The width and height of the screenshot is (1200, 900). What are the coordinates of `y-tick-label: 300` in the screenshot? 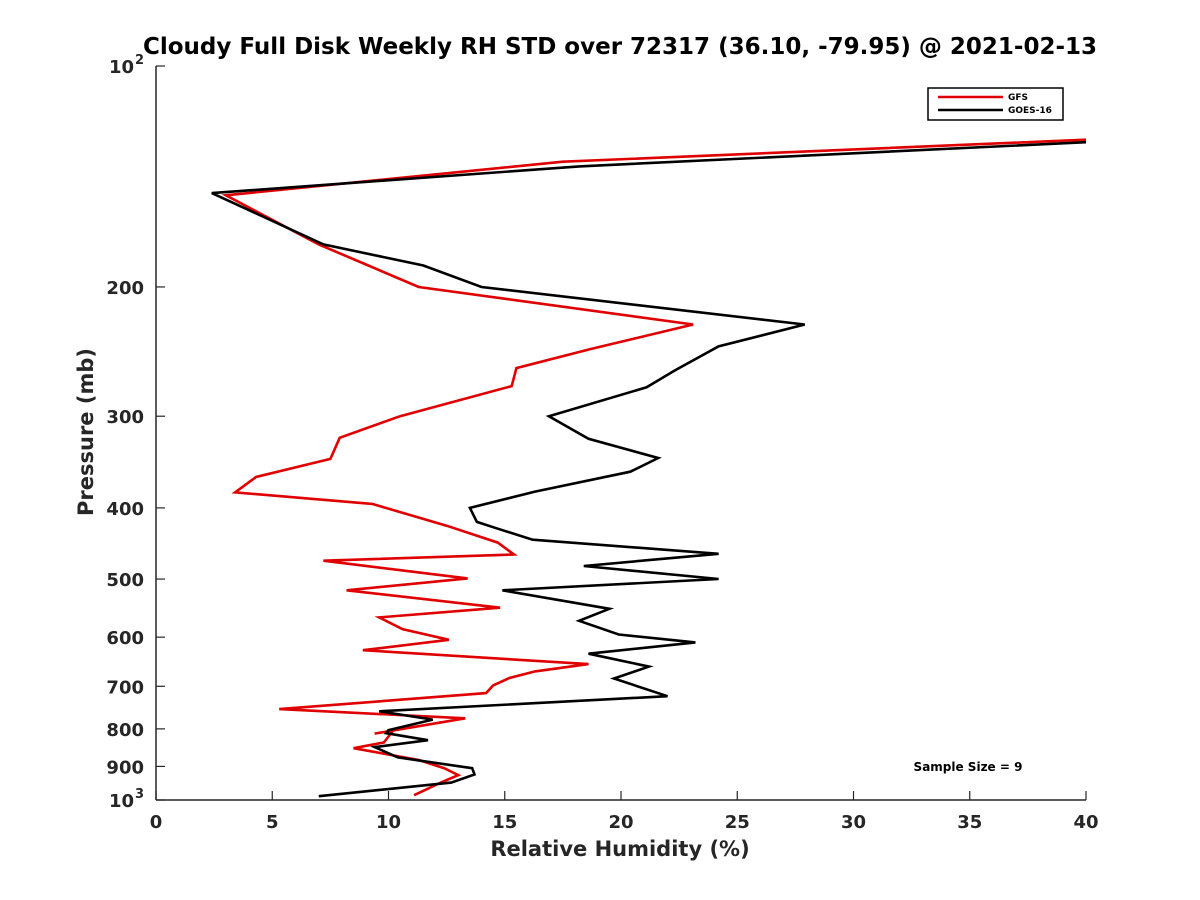 It's located at (125, 417).